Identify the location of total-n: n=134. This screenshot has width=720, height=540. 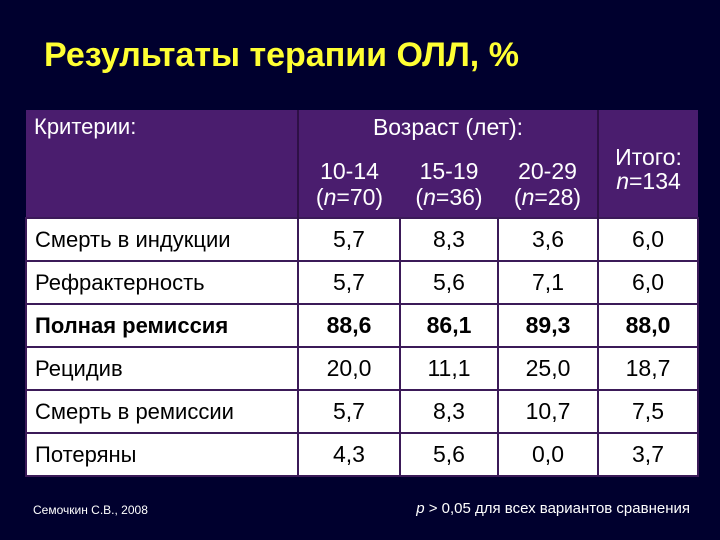
(648, 180).